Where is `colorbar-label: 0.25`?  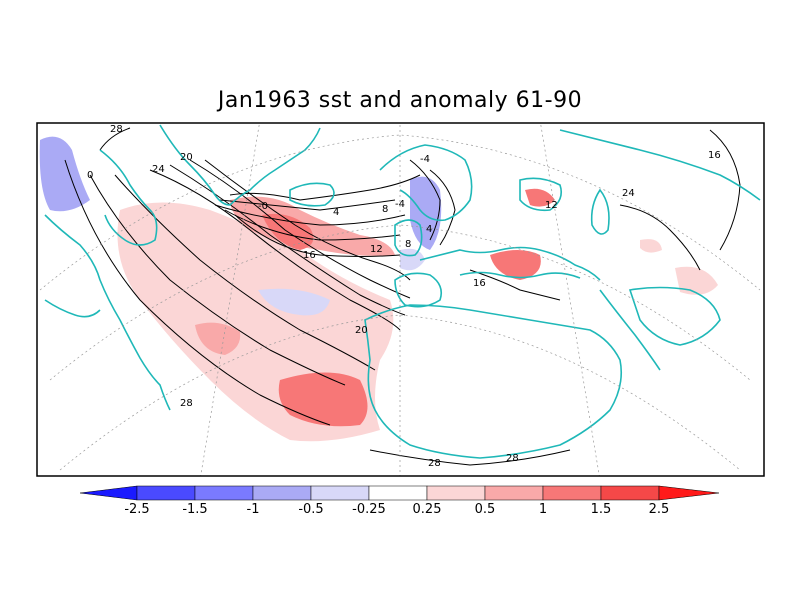
colorbar-label: 0.25 is located at coordinates (427, 509).